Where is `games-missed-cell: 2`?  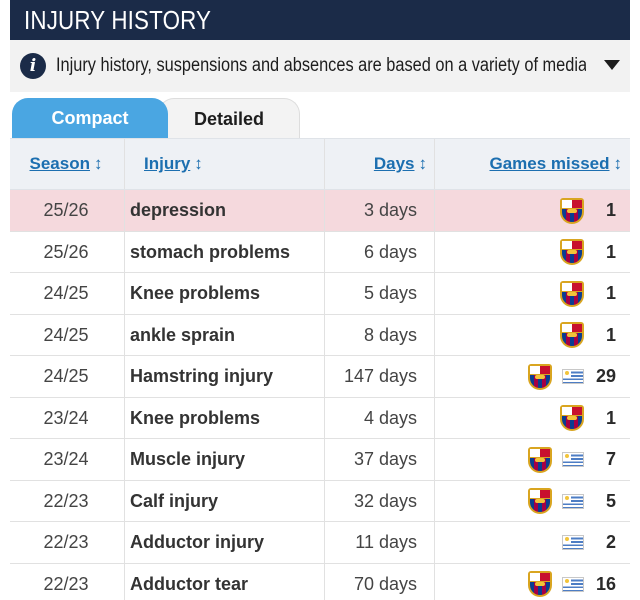 games-missed-cell: 2 is located at coordinates (589, 542).